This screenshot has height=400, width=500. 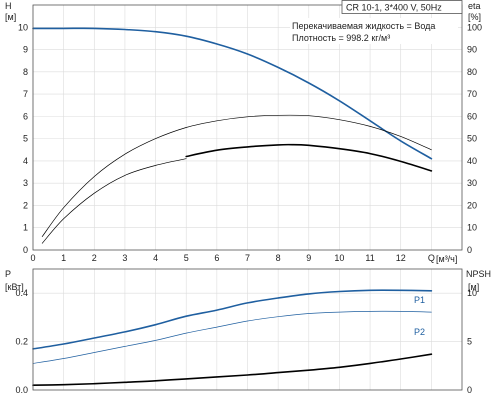 I want to click on y-tick-label: 5, so click(x=25, y=139).